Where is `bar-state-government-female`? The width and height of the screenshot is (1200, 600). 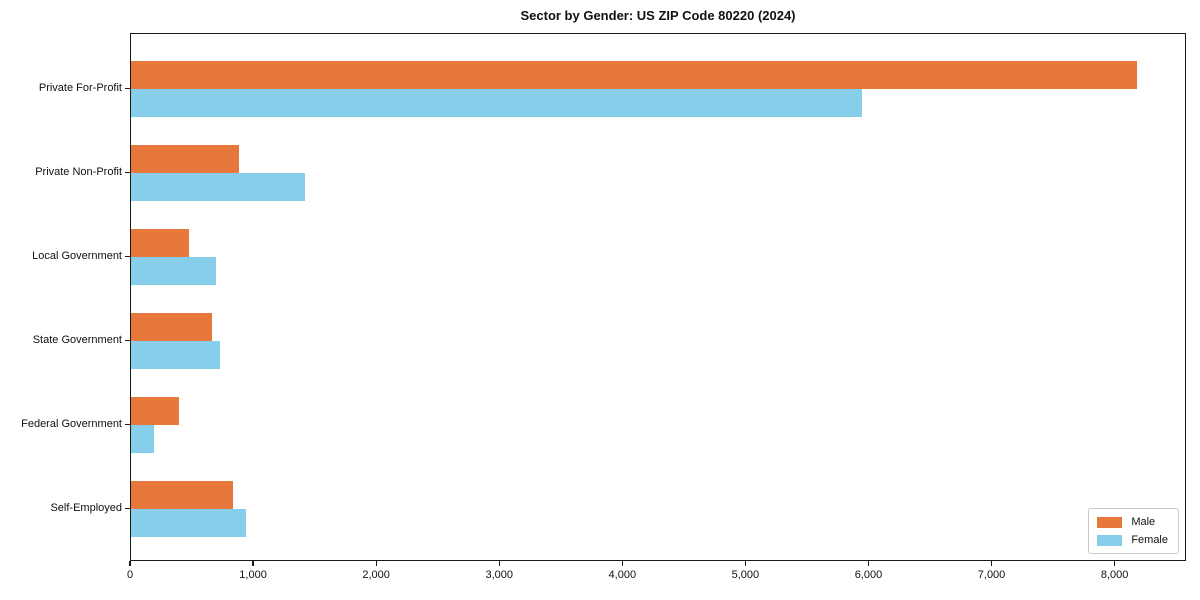 bar-state-government-female is located at coordinates (175, 355).